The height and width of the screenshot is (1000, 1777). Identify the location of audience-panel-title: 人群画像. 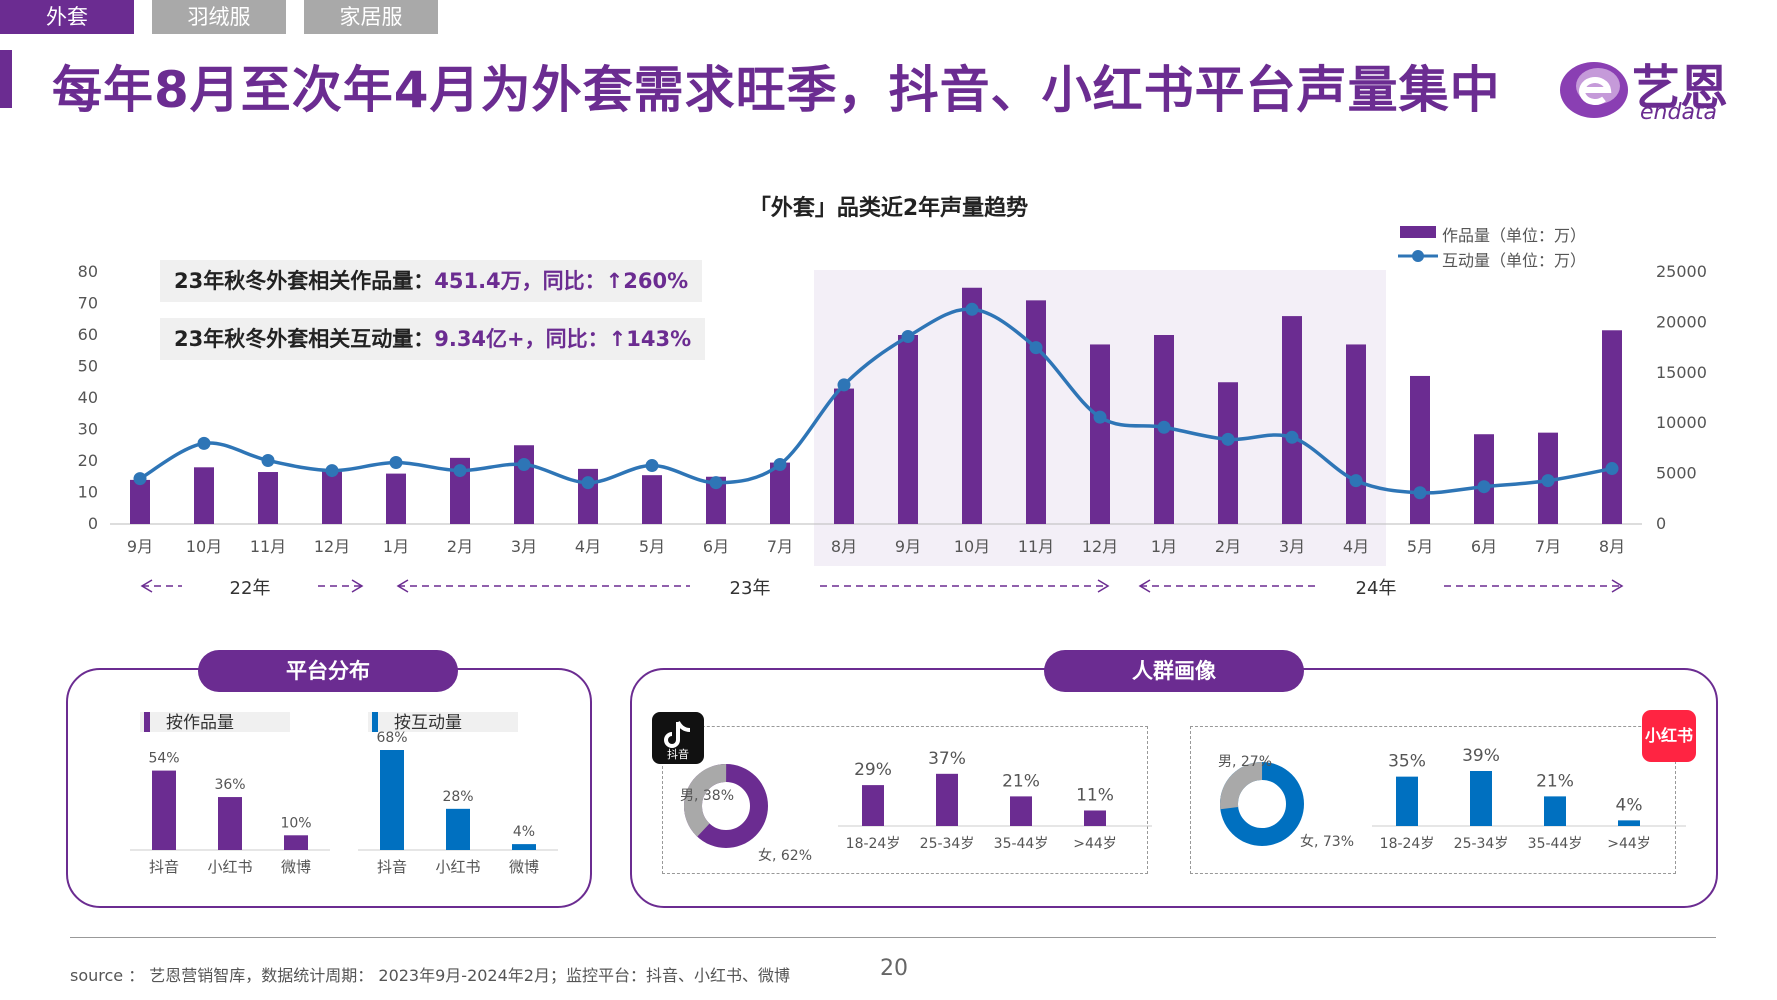
(1174, 671).